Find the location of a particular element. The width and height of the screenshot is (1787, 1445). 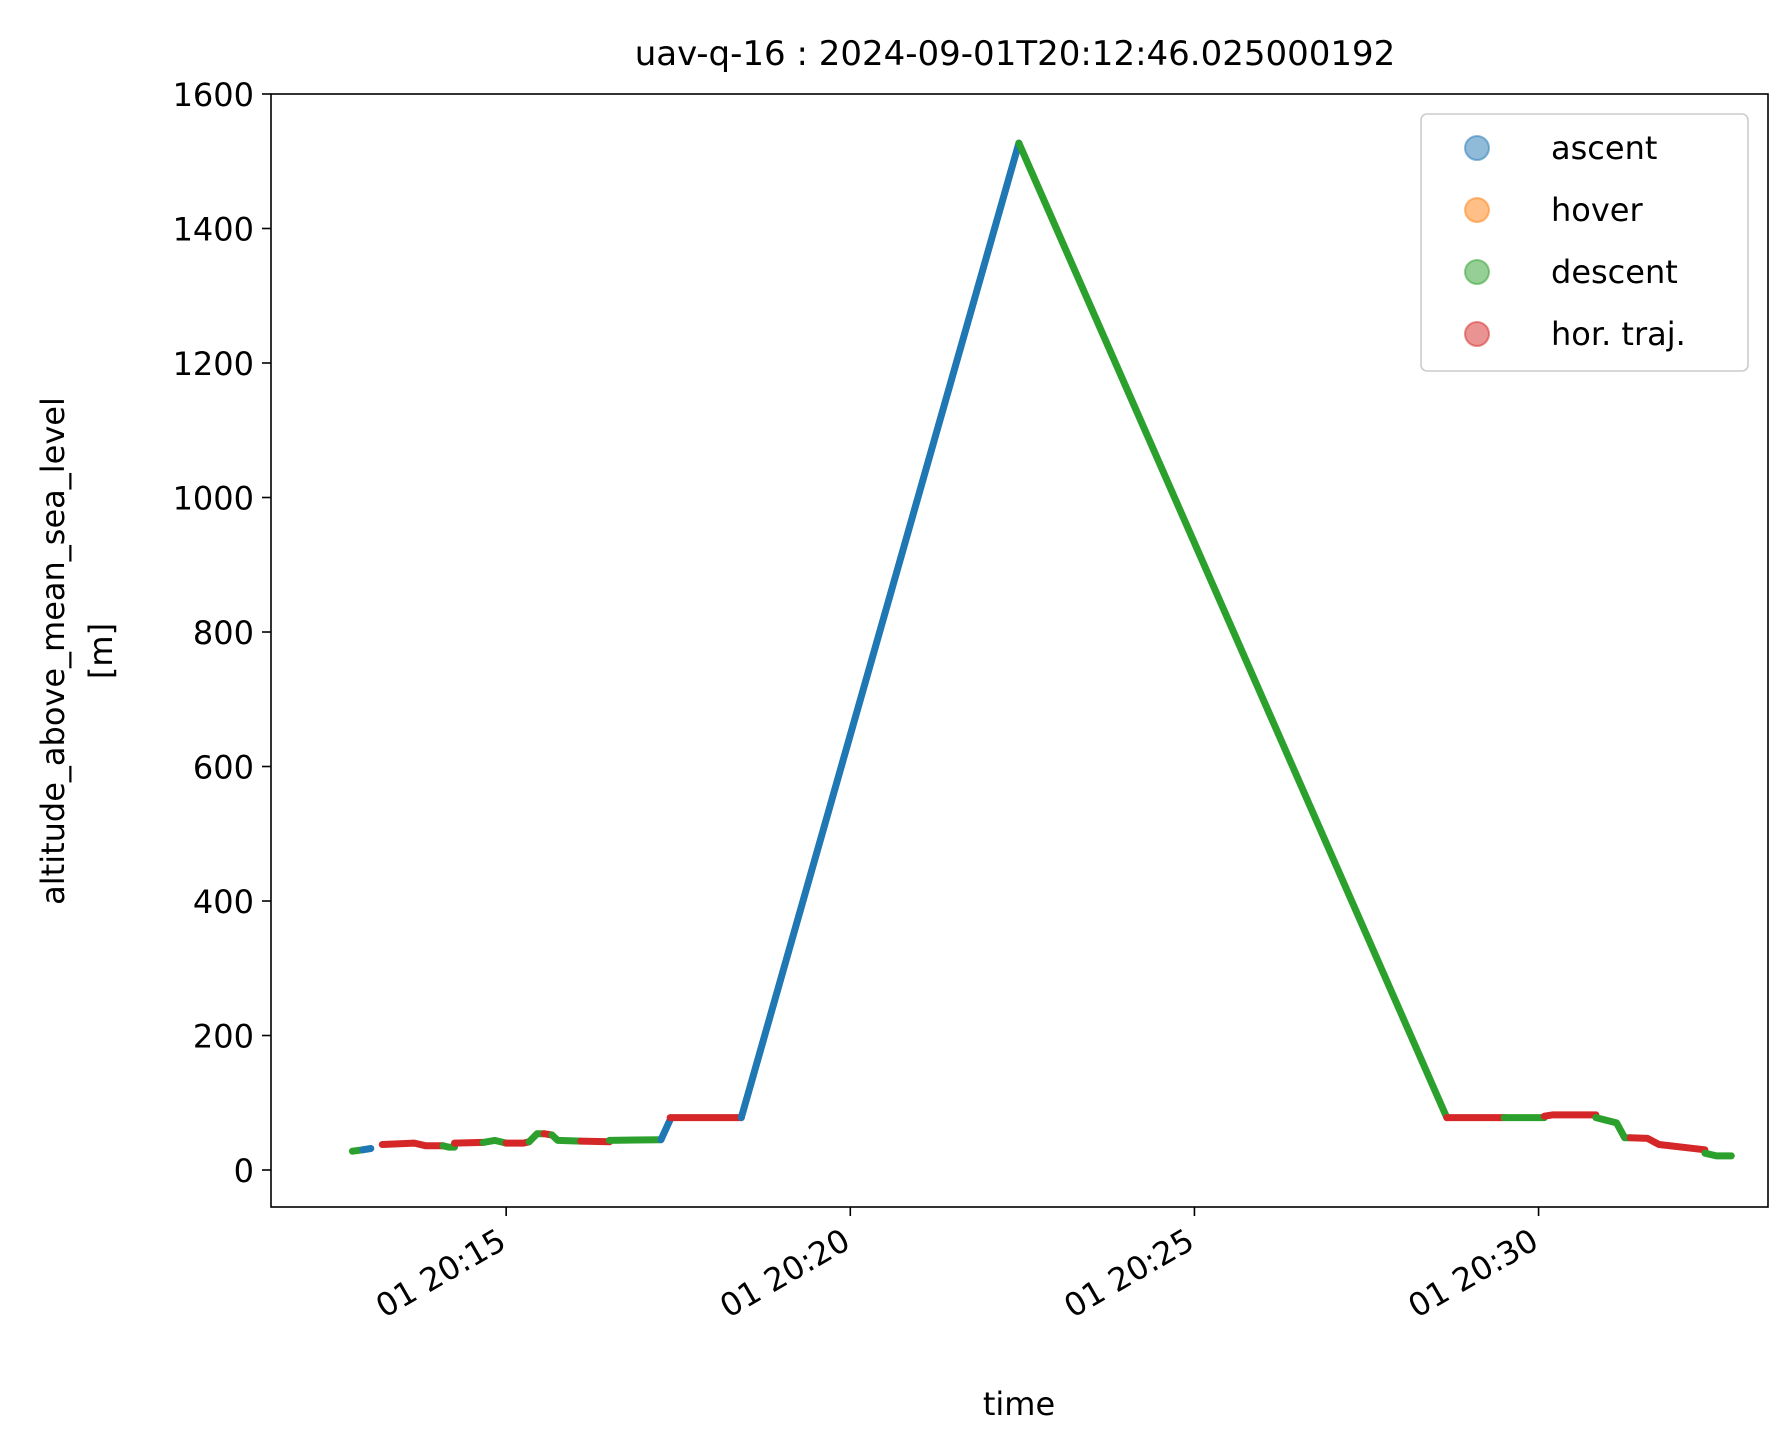

legend-label: hor. traj. is located at coordinates (1618, 334).